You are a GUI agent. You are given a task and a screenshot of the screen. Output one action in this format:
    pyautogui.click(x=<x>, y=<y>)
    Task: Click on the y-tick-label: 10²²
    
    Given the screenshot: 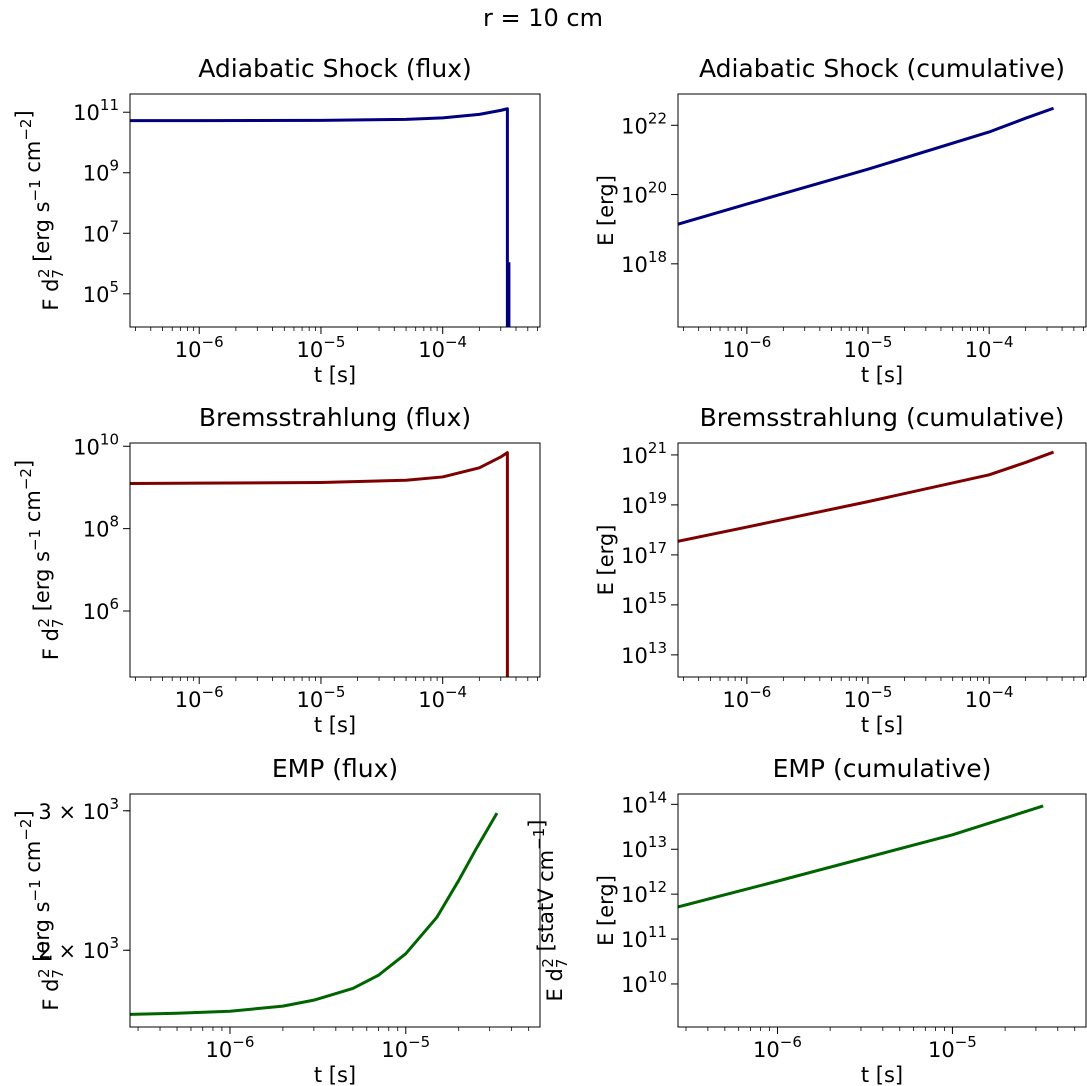 What is the action you would take?
    pyautogui.click(x=644, y=123)
    